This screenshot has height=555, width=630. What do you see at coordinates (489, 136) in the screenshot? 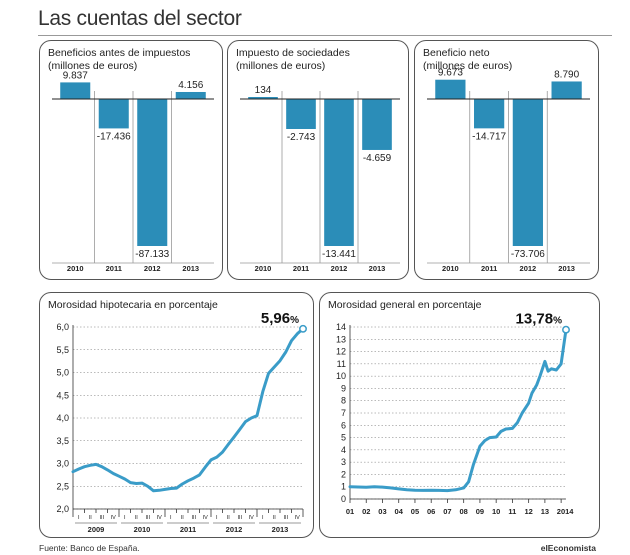
I see `data-label: -14.717` at bounding box center [489, 136].